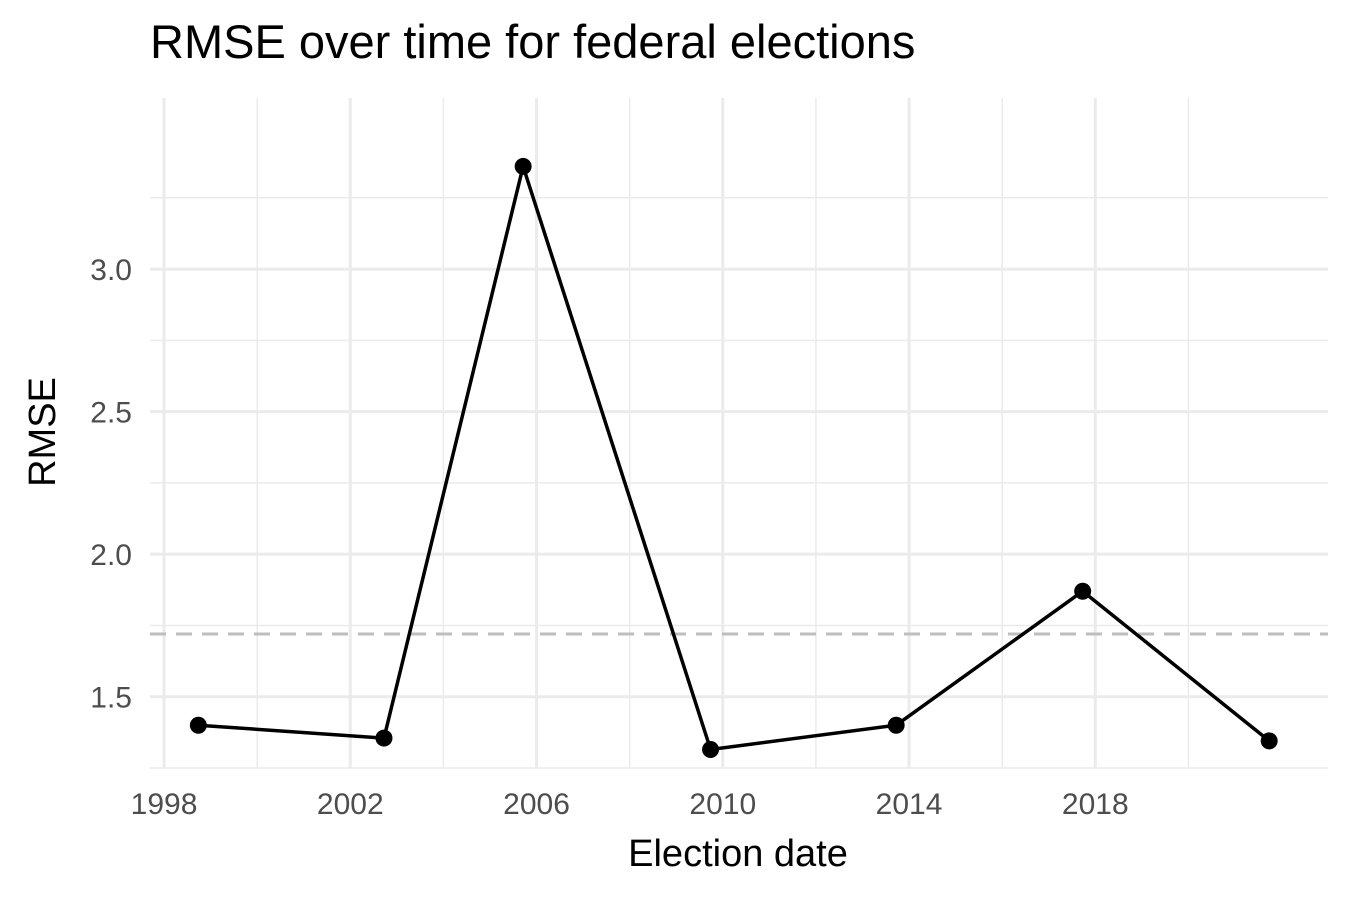  I want to click on chart-title: RMSE over time for federal elections, so click(533, 41).